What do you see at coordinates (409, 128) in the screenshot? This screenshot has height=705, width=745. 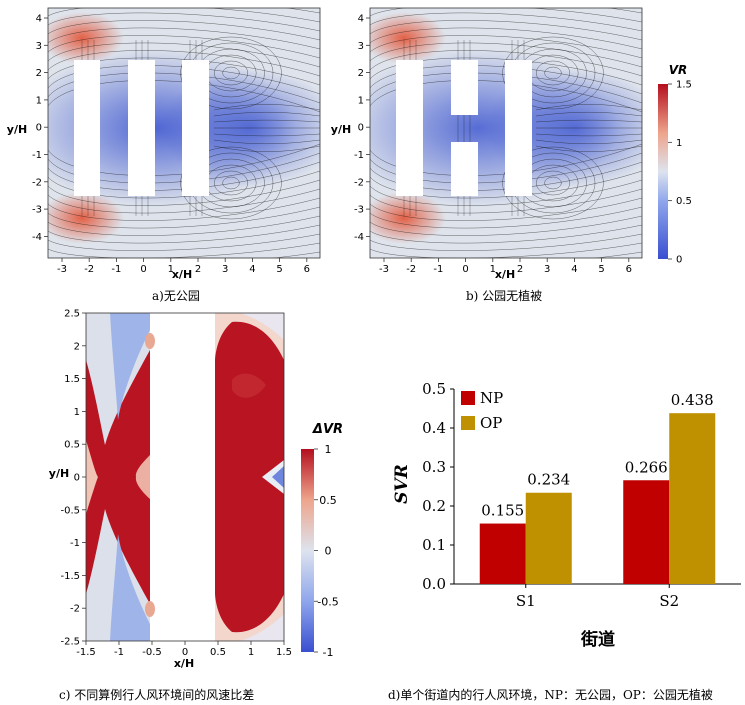 I see `building-1-b` at bounding box center [409, 128].